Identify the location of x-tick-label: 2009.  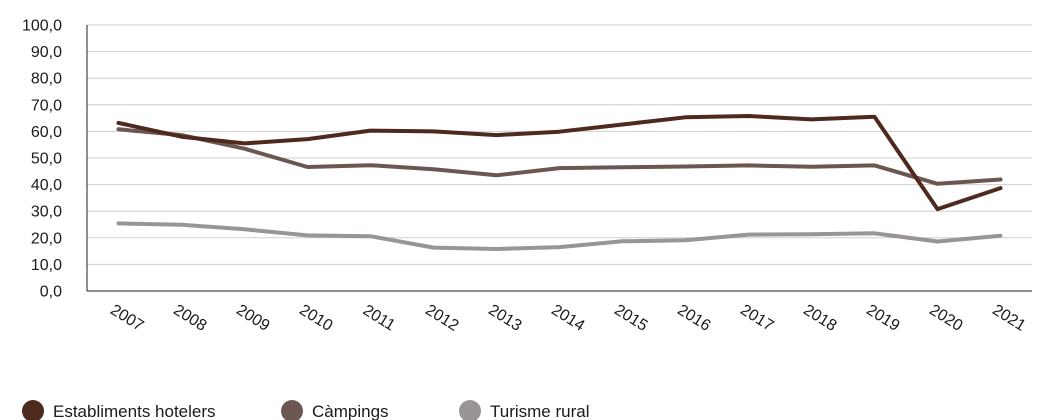
(252, 318).